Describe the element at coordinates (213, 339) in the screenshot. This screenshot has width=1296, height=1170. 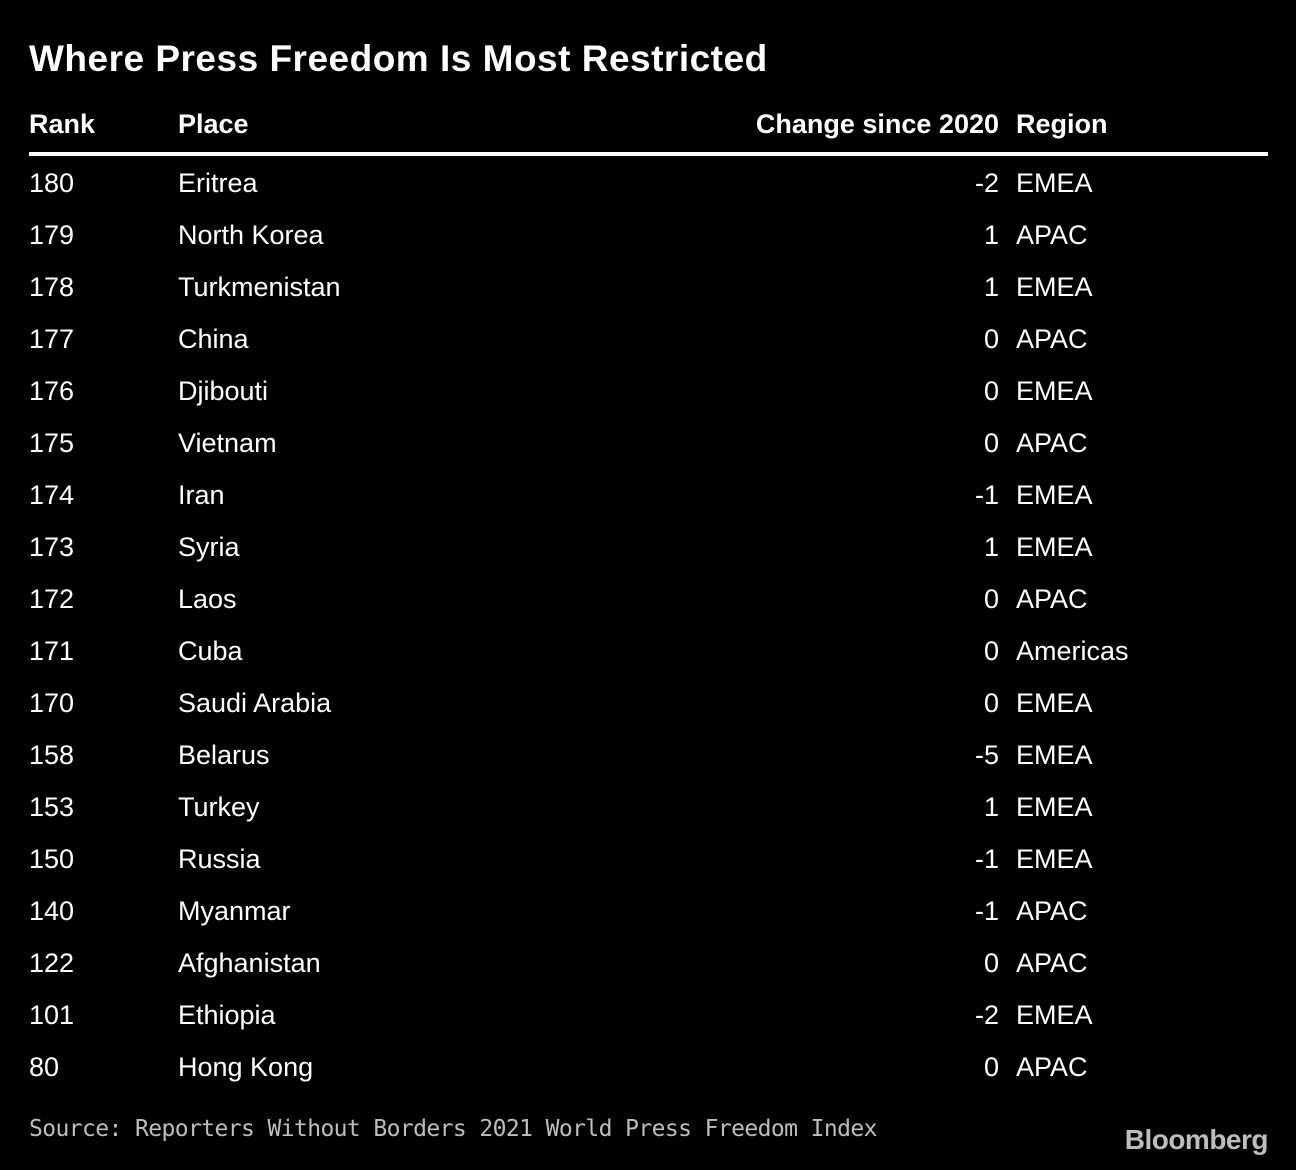
I see `cell-place: China` at that location.